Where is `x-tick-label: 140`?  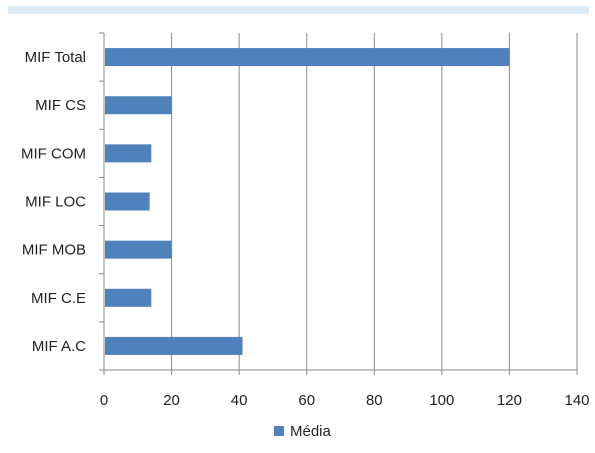
x-tick-label: 140 is located at coordinates (576, 400).